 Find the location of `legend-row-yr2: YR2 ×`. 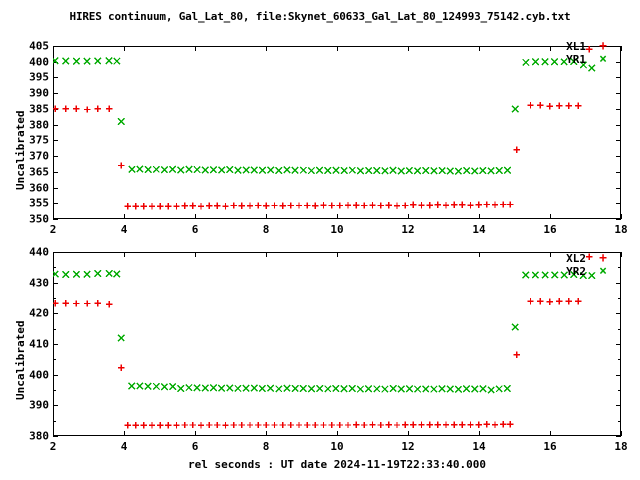

legend-row-yr2: YR2 × is located at coordinates (555, 271).